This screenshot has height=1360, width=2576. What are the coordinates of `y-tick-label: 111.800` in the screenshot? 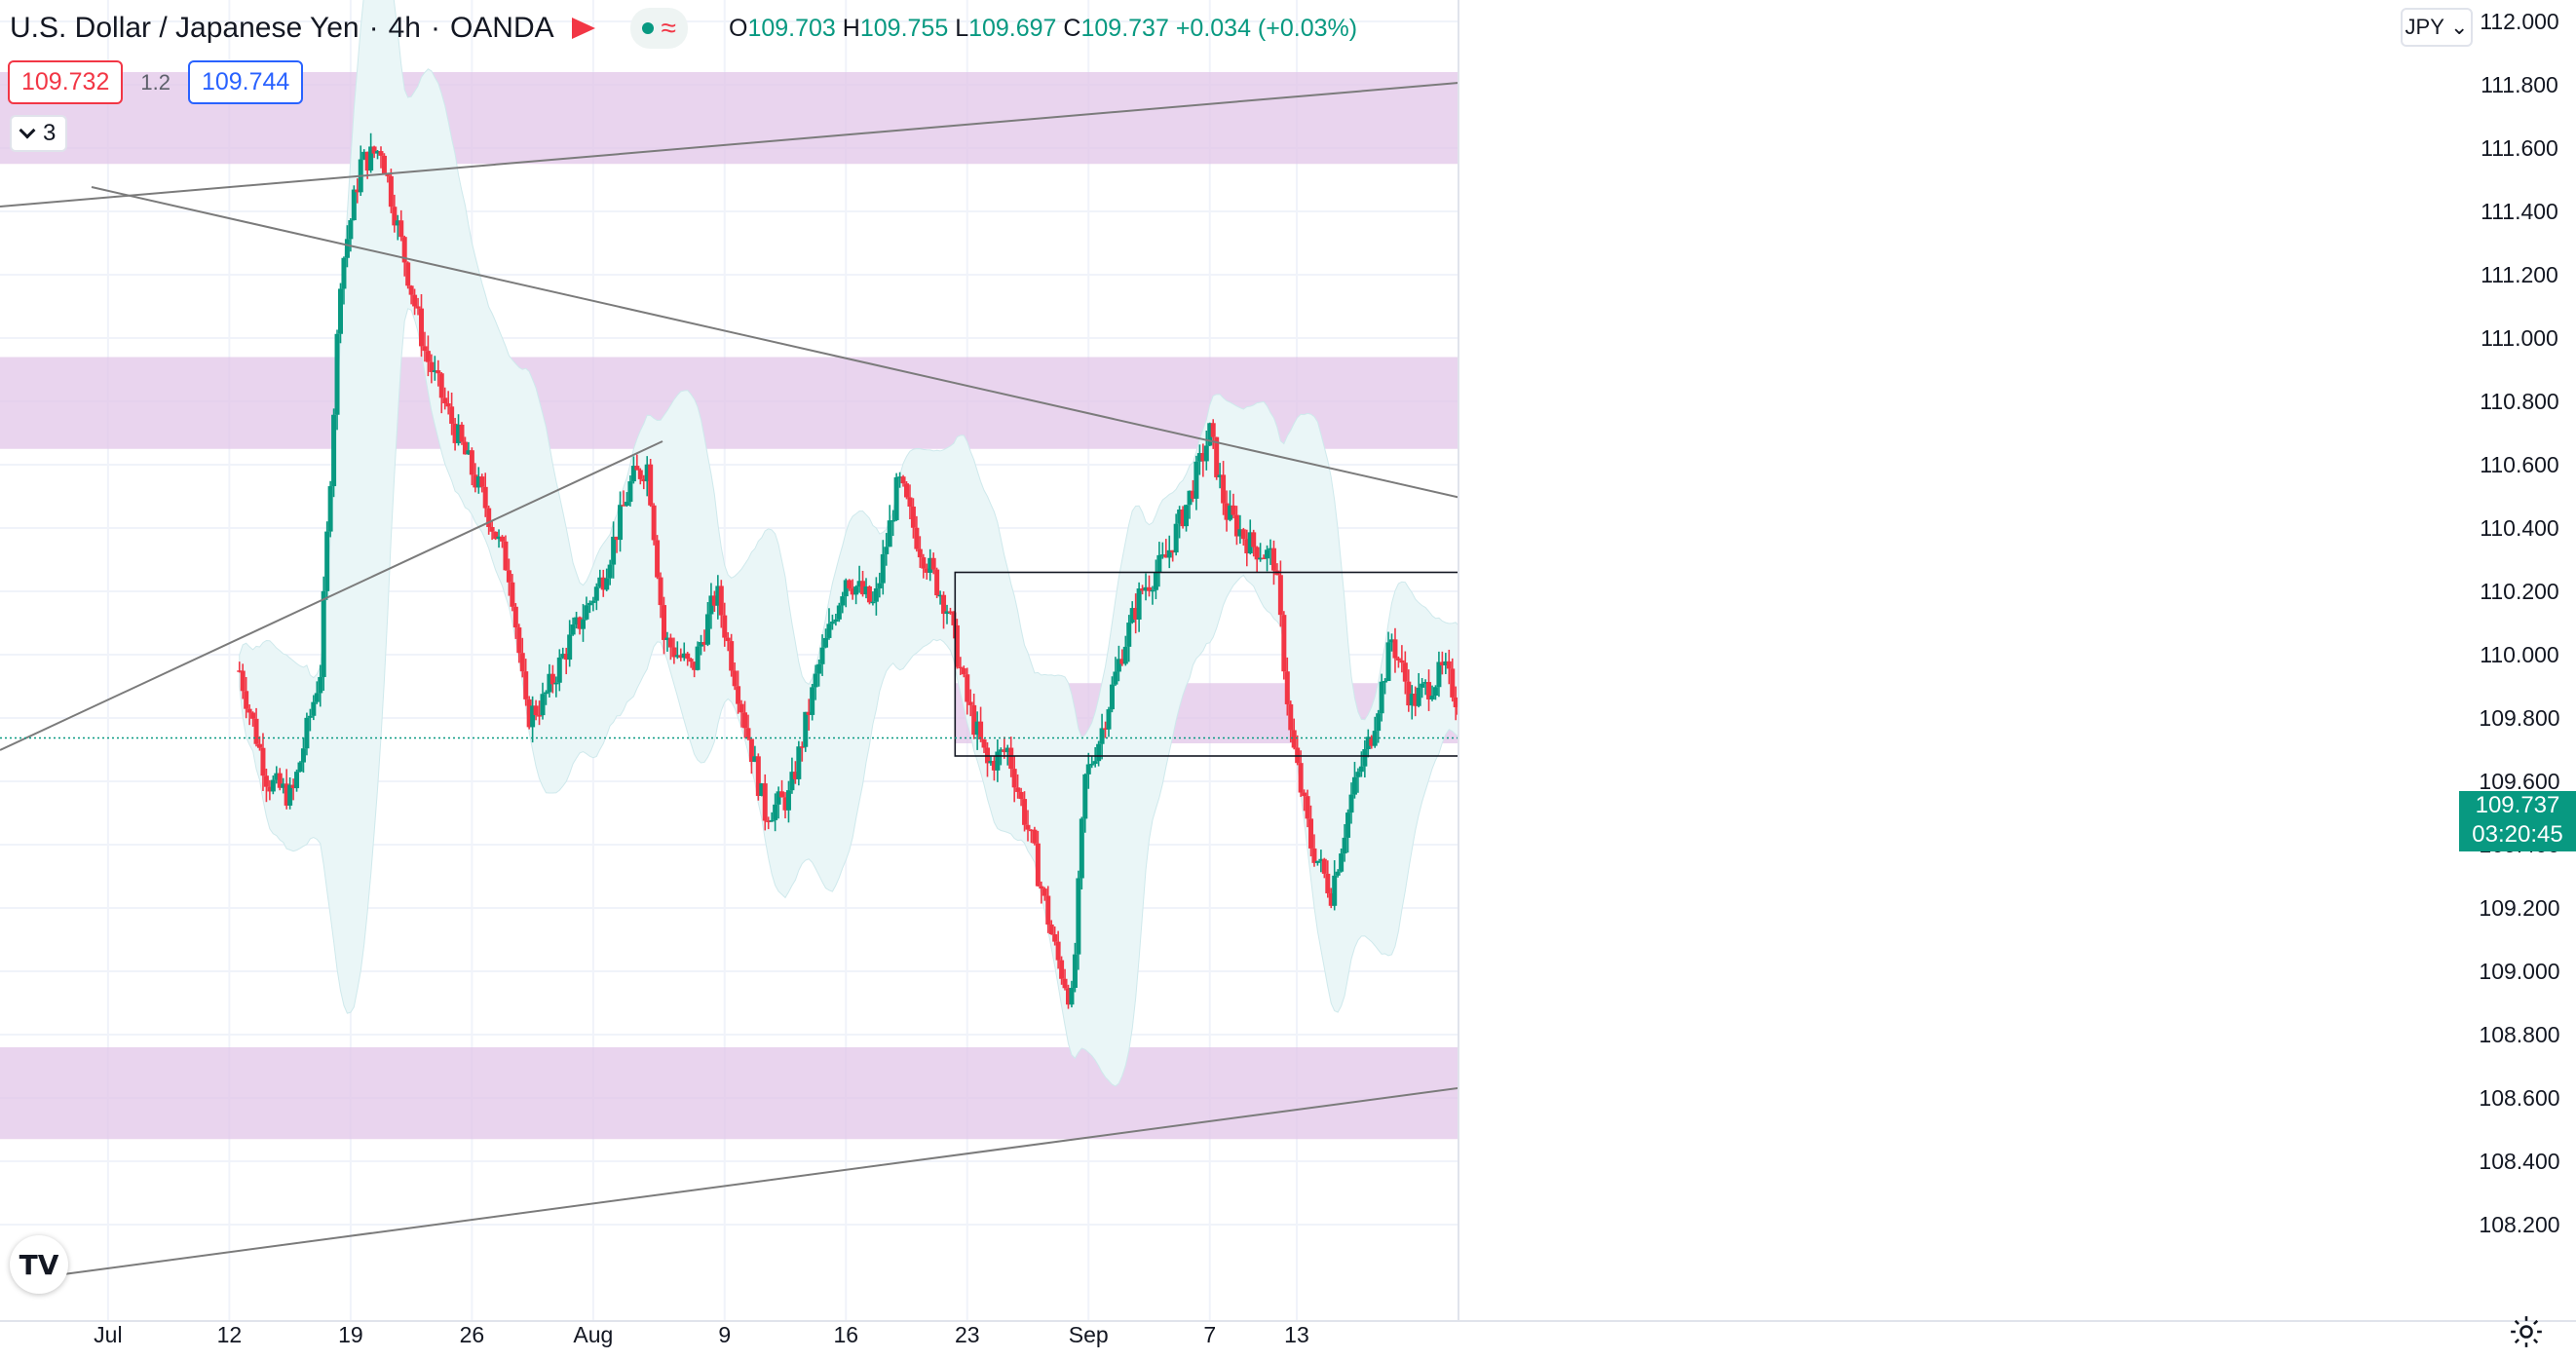 It's located at (2519, 84).